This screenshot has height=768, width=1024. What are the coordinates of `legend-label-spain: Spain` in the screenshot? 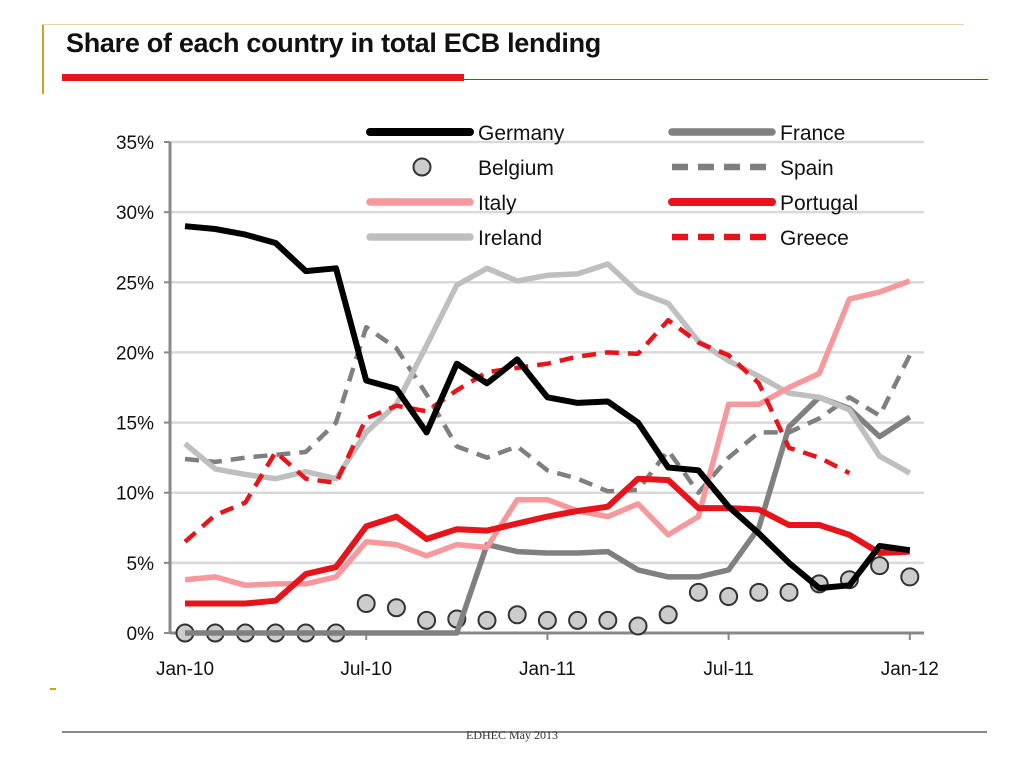 It's located at (807, 168).